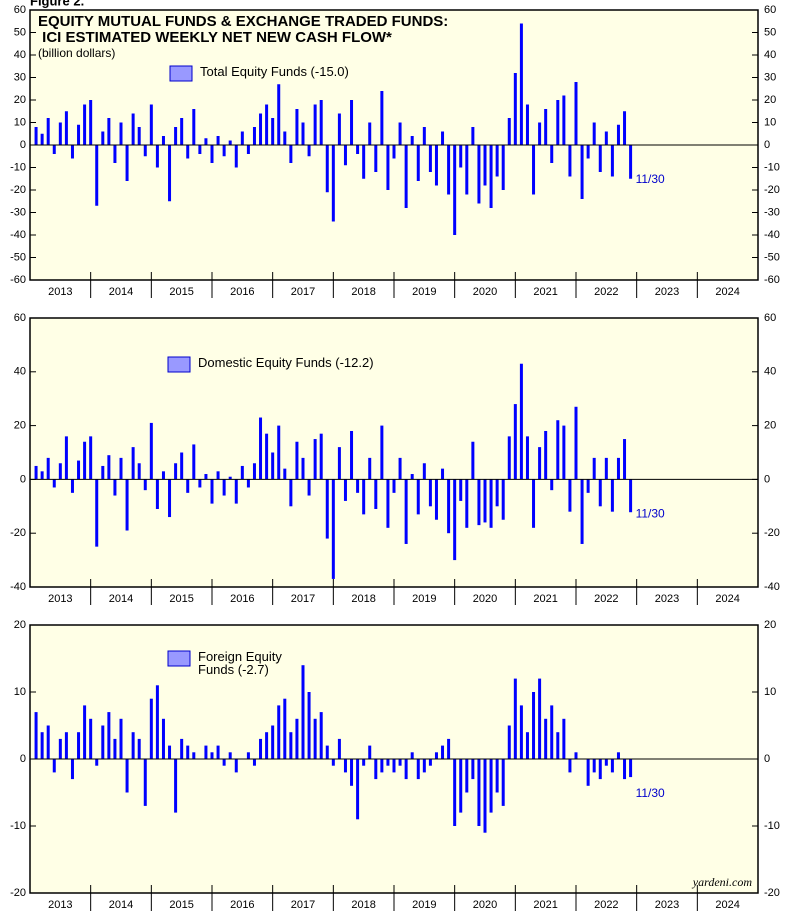 The width and height of the screenshot is (800, 922). Describe the element at coordinates (18, 587) in the screenshot. I see `y-tick-label: -40` at that location.